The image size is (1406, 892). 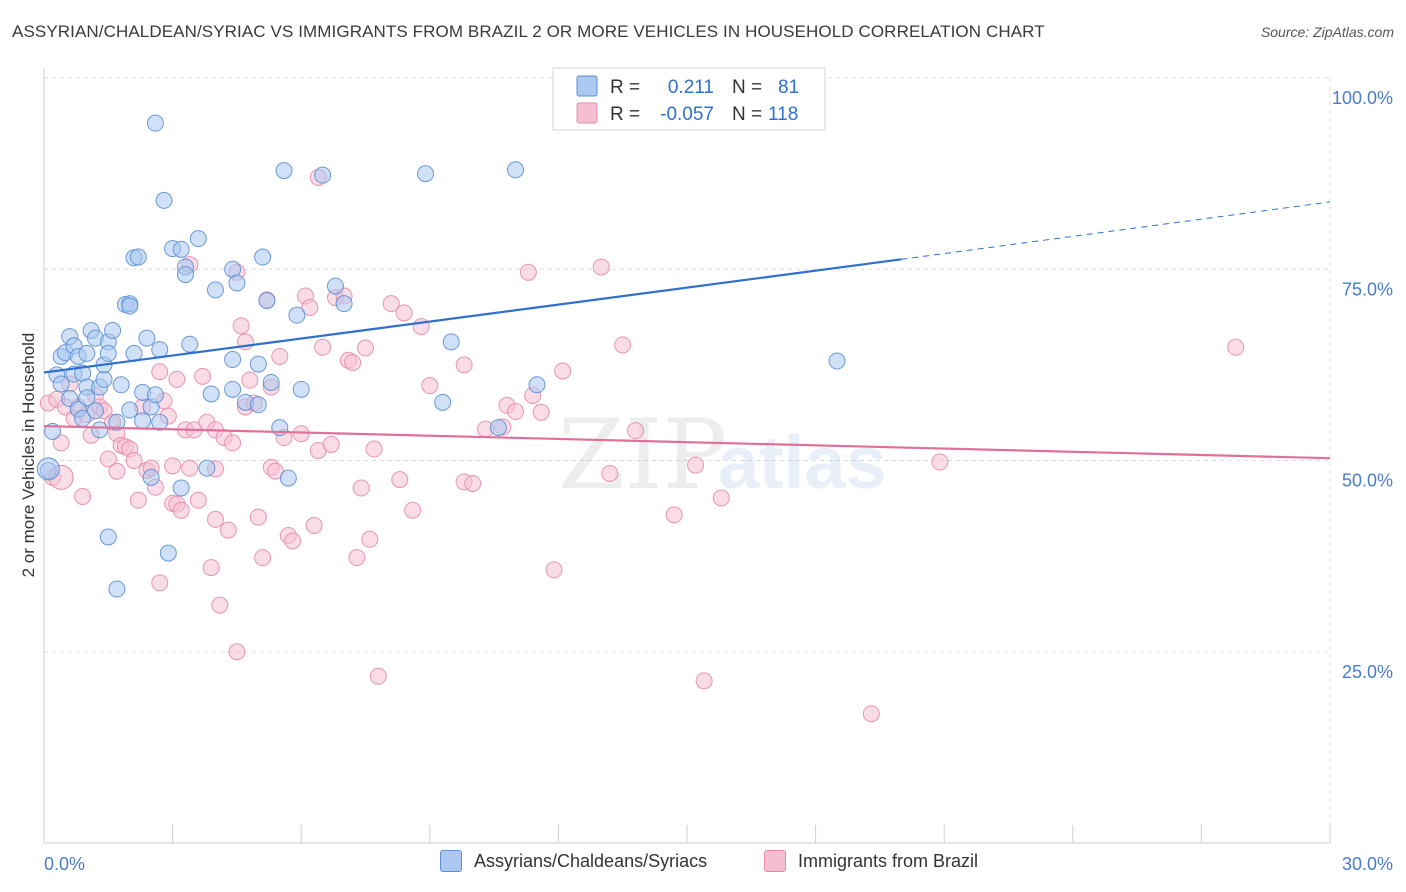 I want to click on legend-top: R = 0.211 N = 81 R = -0.057 N = 118, so click(x=689, y=99).